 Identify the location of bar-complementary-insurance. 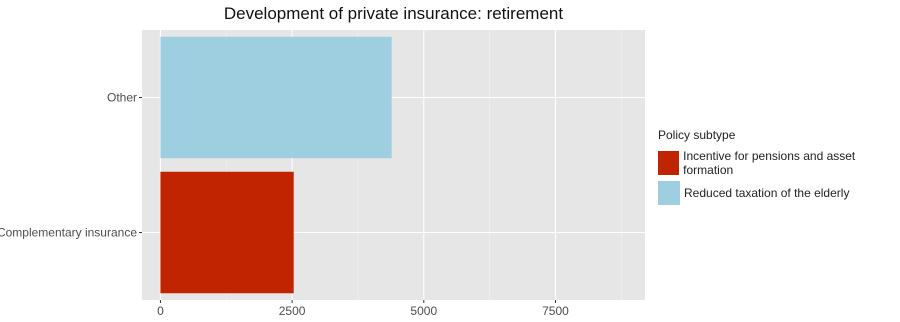
(227, 232).